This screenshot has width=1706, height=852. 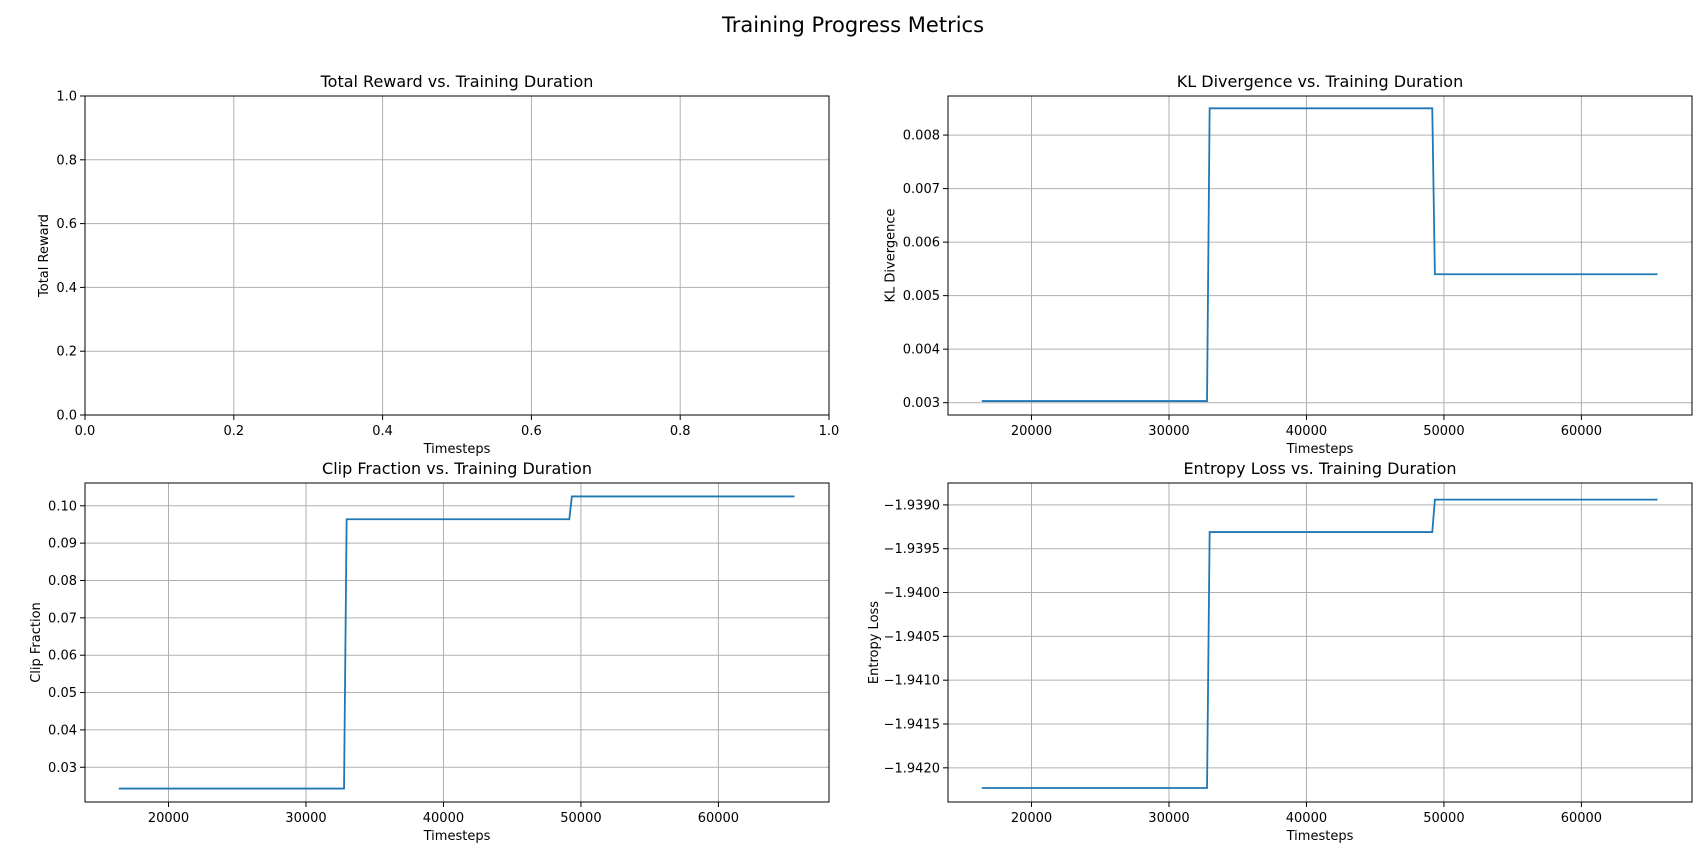 What do you see at coordinates (457, 81) in the screenshot?
I see `chart-title: Total Reward vs. Training Duration` at bounding box center [457, 81].